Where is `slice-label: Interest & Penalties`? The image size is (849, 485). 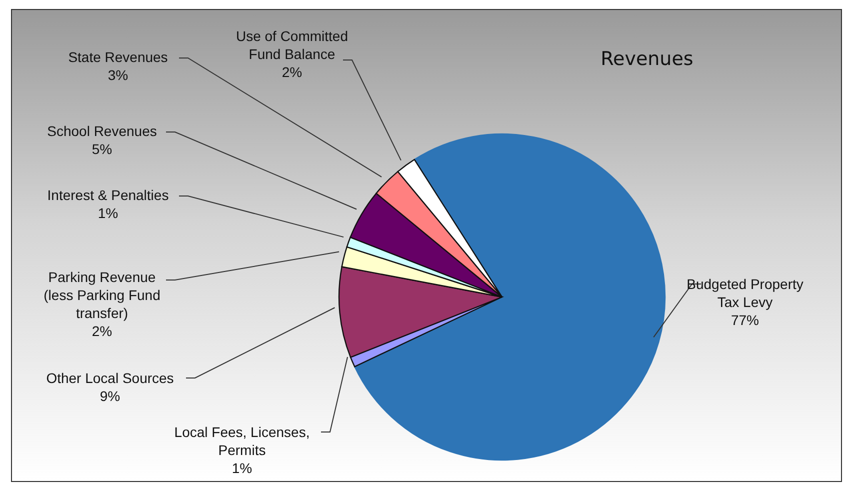 slice-label: Interest & Penalties is located at coordinates (108, 195).